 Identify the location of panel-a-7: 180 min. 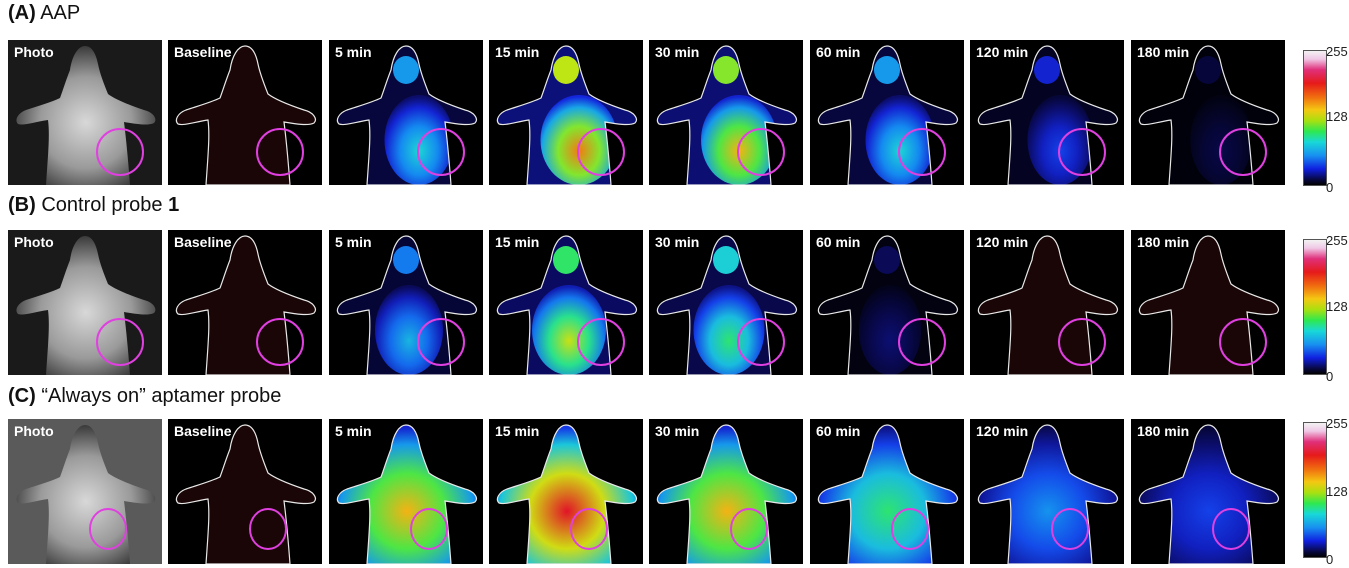
(1208, 112).